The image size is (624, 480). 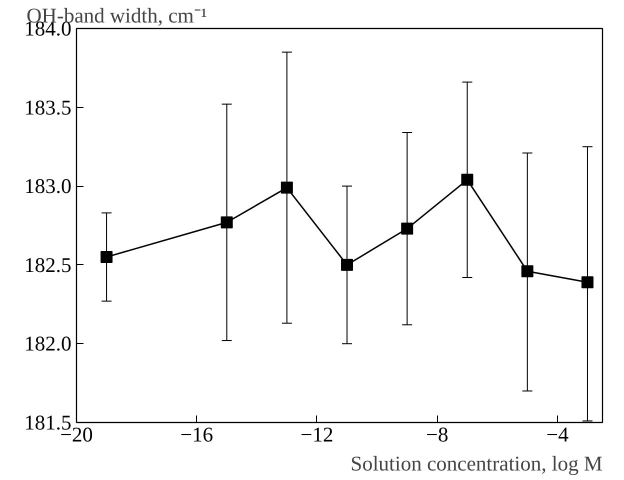 What do you see at coordinates (476, 464) in the screenshot?
I see `x-axis-title: Solution concentration, log M` at bounding box center [476, 464].